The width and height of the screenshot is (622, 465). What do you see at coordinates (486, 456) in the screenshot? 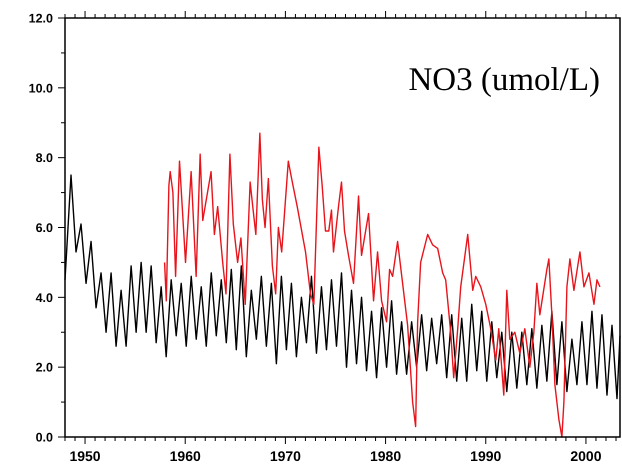
I see `x-tick-label: 1990` at bounding box center [486, 456].